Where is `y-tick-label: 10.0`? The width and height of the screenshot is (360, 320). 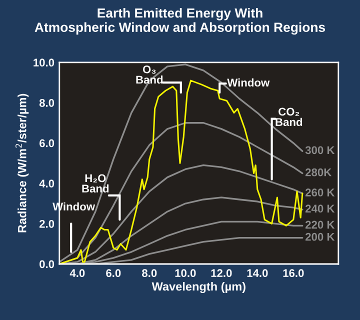
y-tick-label: 10.0 is located at coordinates (44, 62).